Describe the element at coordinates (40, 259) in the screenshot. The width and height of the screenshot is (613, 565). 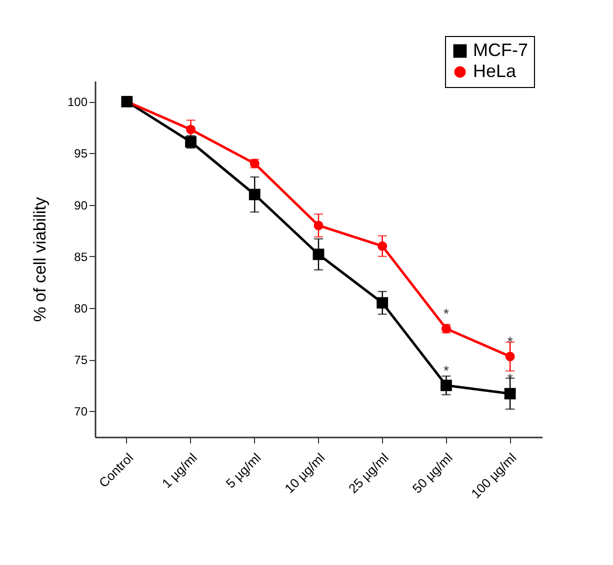
I see `y-axis-title: % of cell viability` at that location.